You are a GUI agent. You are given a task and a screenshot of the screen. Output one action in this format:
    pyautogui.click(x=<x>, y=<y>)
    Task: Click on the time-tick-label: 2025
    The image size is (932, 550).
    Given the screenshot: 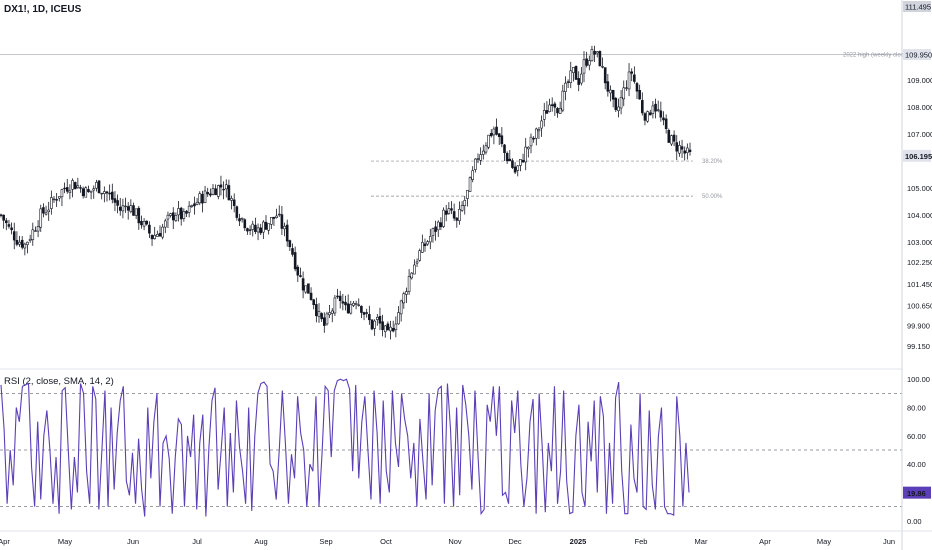 What is the action you would take?
    pyautogui.click(x=578, y=541)
    